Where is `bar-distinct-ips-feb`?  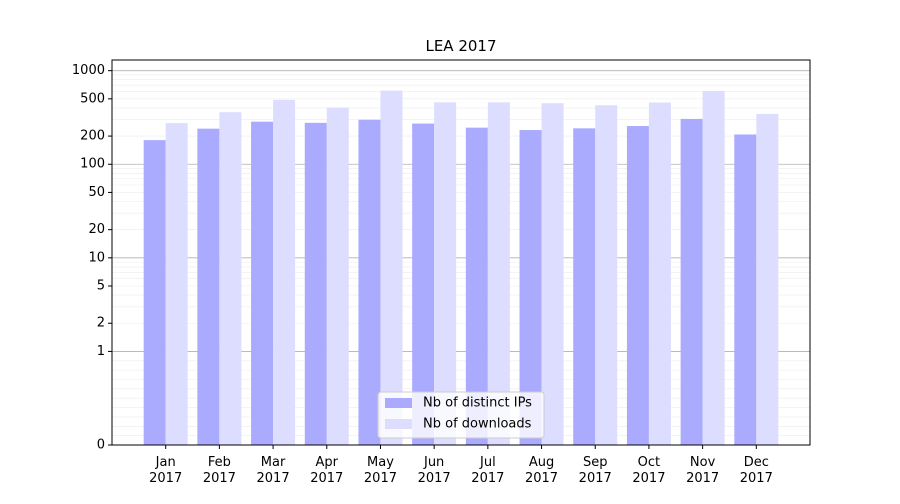 bar-distinct-ips-feb is located at coordinates (208, 286).